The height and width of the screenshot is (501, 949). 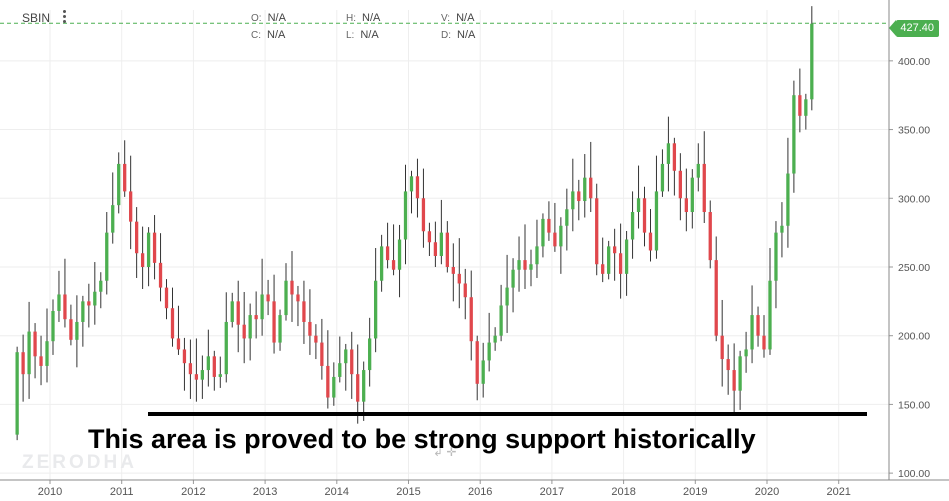 What do you see at coordinates (36, 18) in the screenshot?
I see `ticker-symbol: SBIN` at bounding box center [36, 18].